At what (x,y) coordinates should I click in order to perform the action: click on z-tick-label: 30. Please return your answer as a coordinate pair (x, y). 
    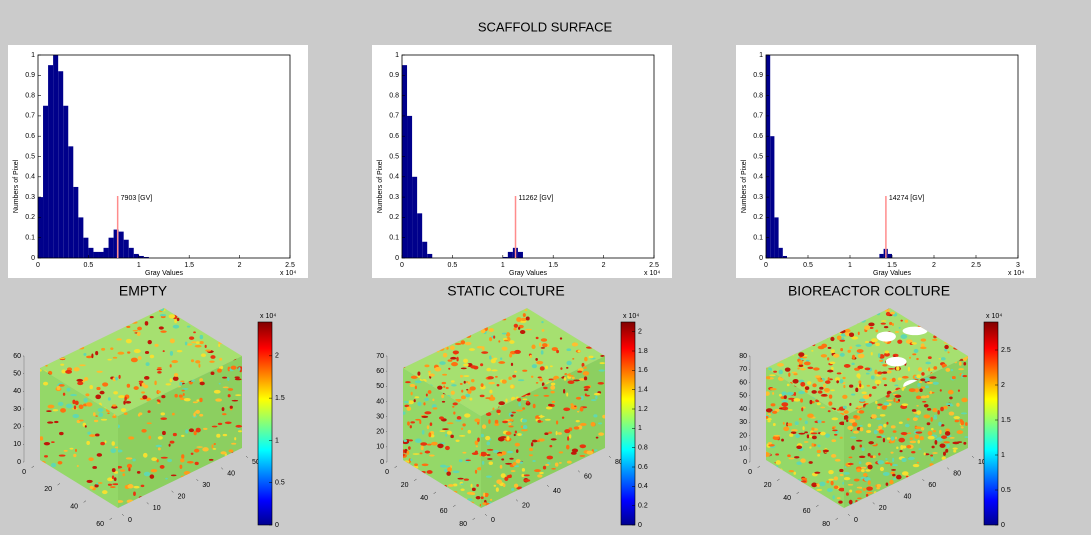
    Looking at the image, I should click on (17, 409).